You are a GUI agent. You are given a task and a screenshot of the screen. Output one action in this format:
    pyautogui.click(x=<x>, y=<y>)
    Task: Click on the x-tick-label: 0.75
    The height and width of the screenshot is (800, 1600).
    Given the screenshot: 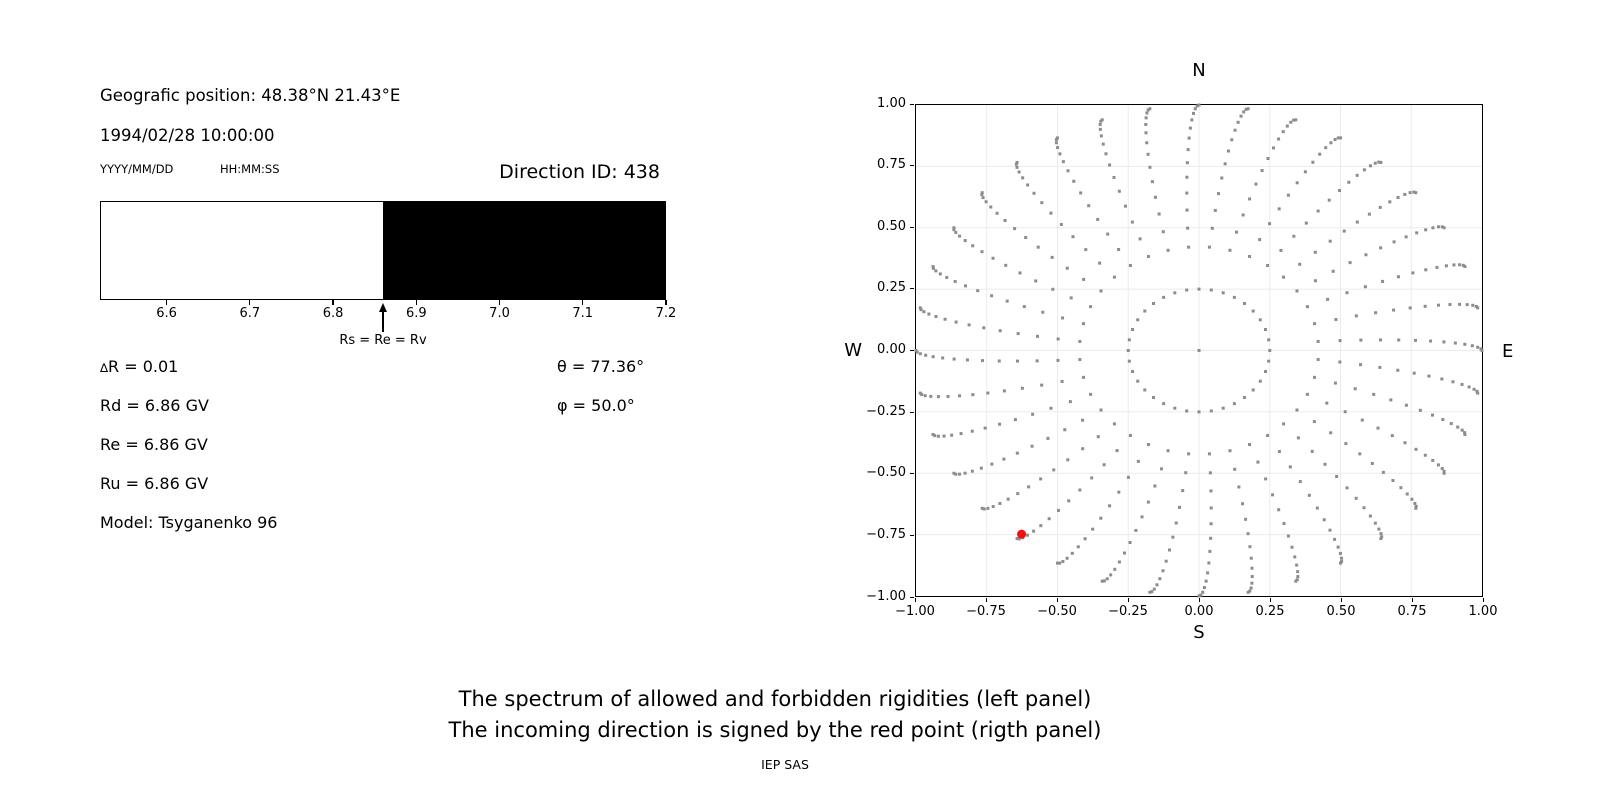 What is the action you would take?
    pyautogui.click(x=1412, y=611)
    